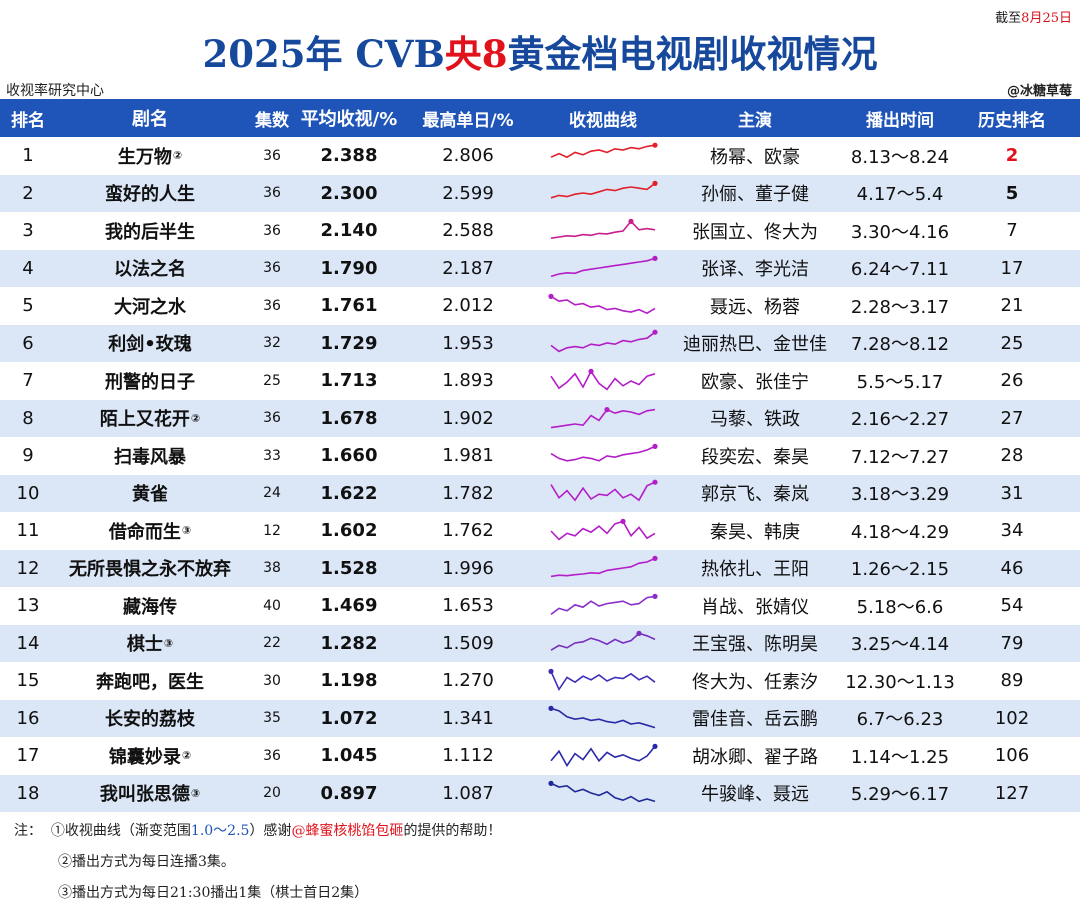 The image size is (1080, 916). Describe the element at coordinates (150, 194) in the screenshot. I see `cell-name: 蛮好的人生` at that location.